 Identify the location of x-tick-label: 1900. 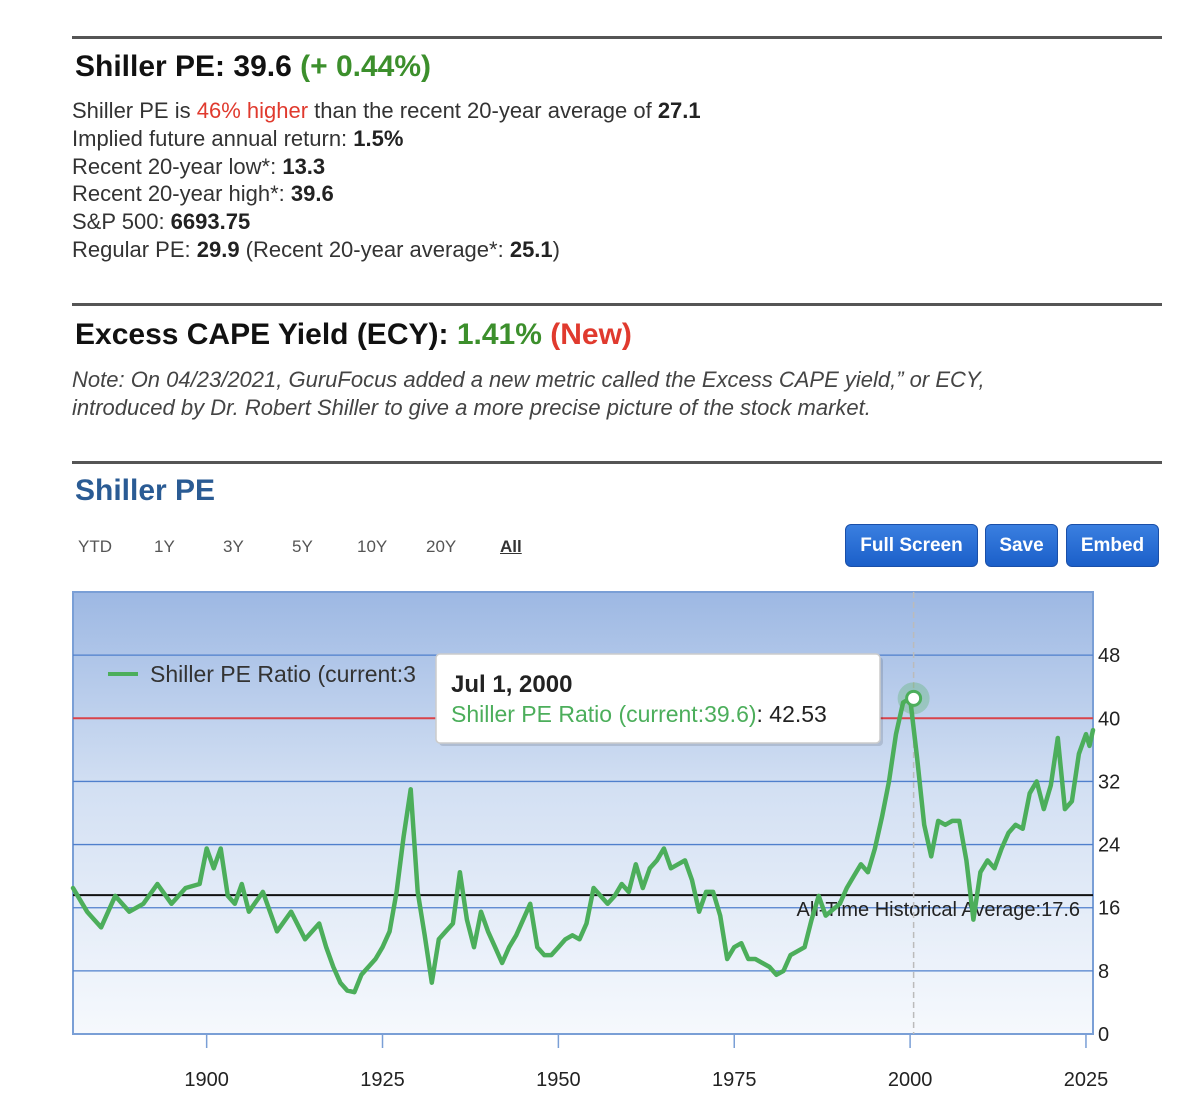
(206, 1080).